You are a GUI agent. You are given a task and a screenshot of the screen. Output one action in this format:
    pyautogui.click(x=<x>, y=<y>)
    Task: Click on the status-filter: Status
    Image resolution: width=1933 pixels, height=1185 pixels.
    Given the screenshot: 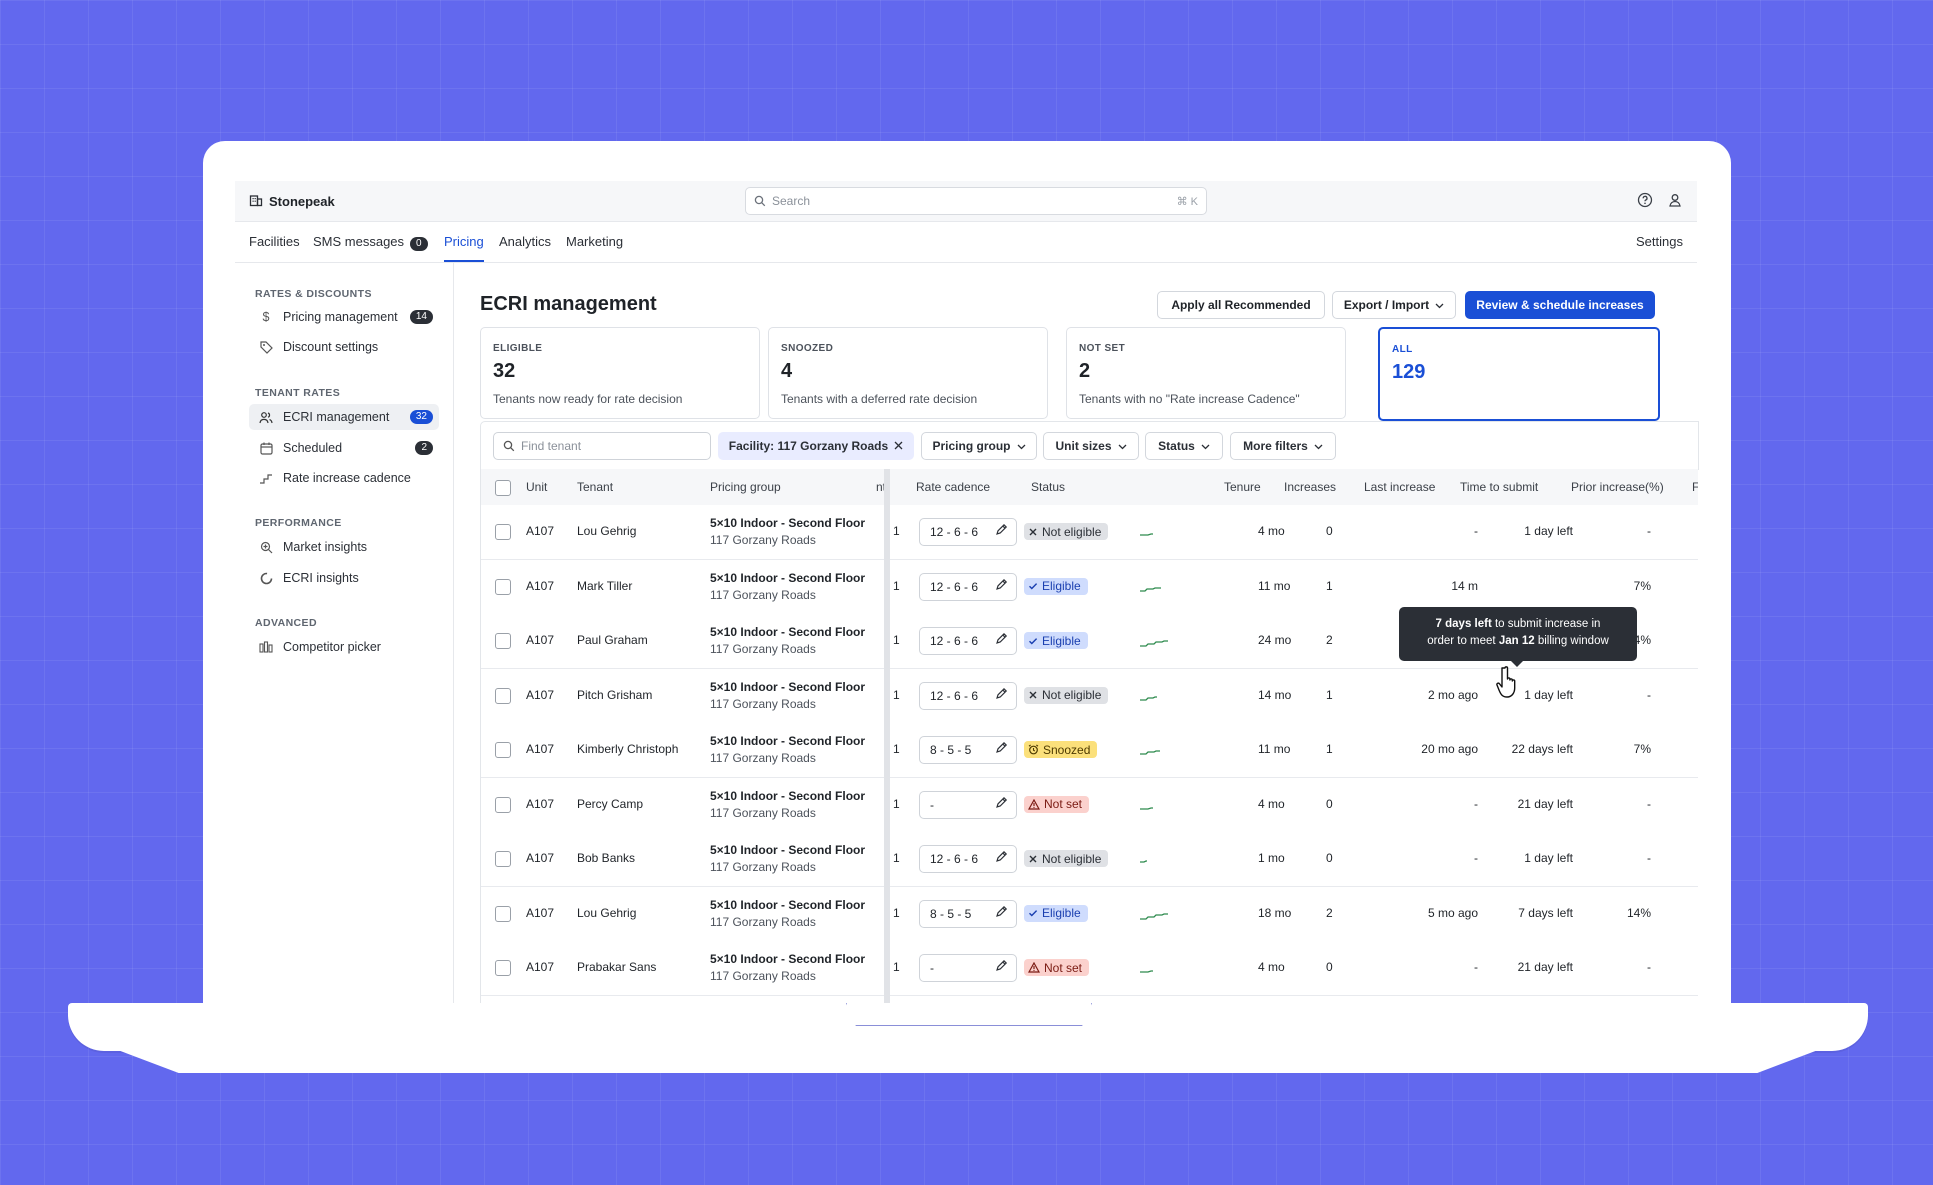 What is the action you would take?
    pyautogui.click(x=1184, y=446)
    